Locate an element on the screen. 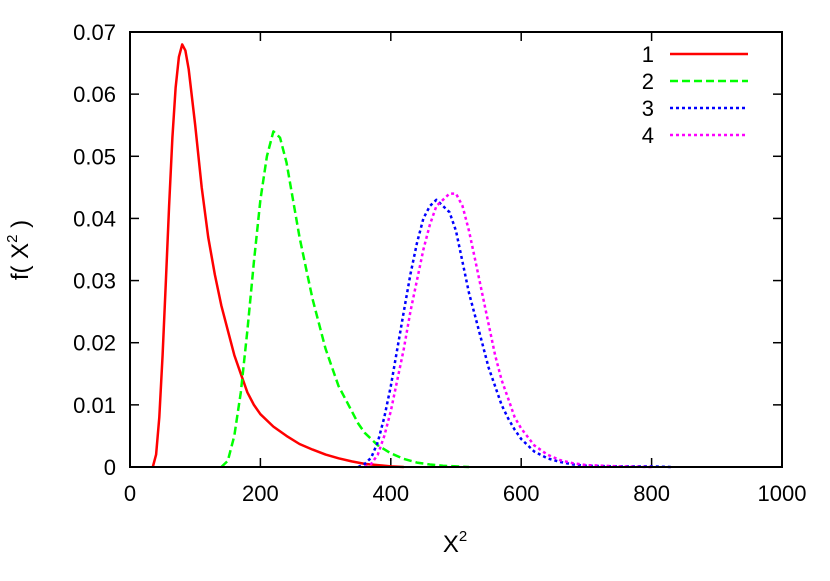 The width and height of the screenshot is (830, 581). legend-label-4: 4 is located at coordinates (648, 135).